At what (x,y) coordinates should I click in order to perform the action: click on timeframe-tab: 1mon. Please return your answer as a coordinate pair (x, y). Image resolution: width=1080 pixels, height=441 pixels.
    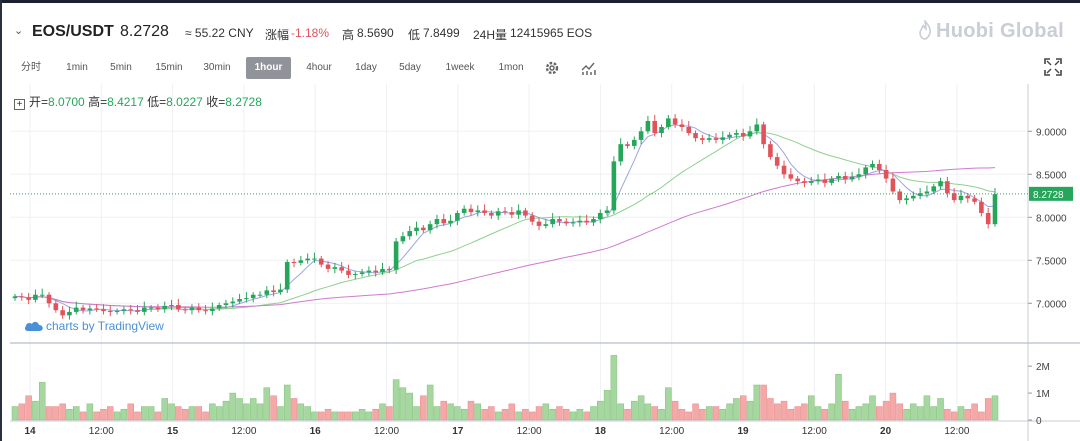
    Looking at the image, I should click on (511, 67).